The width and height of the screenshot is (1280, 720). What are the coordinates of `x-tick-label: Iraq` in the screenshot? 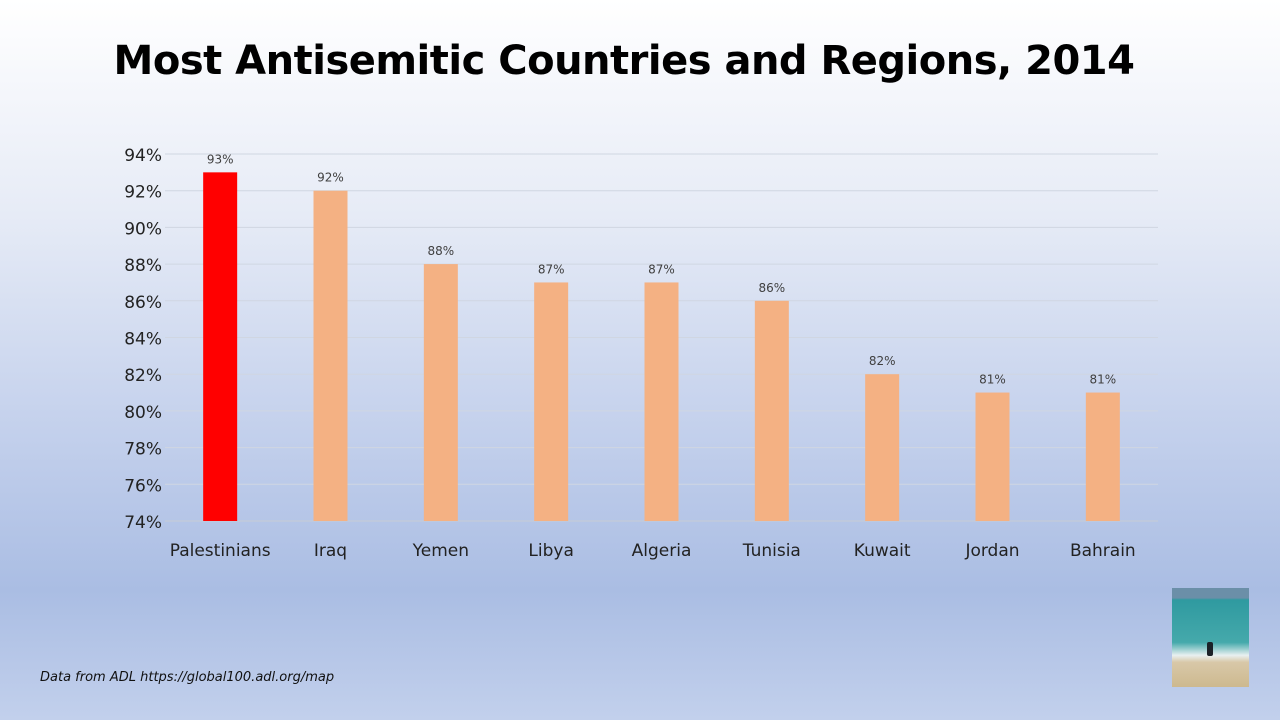 It's located at (330, 551).